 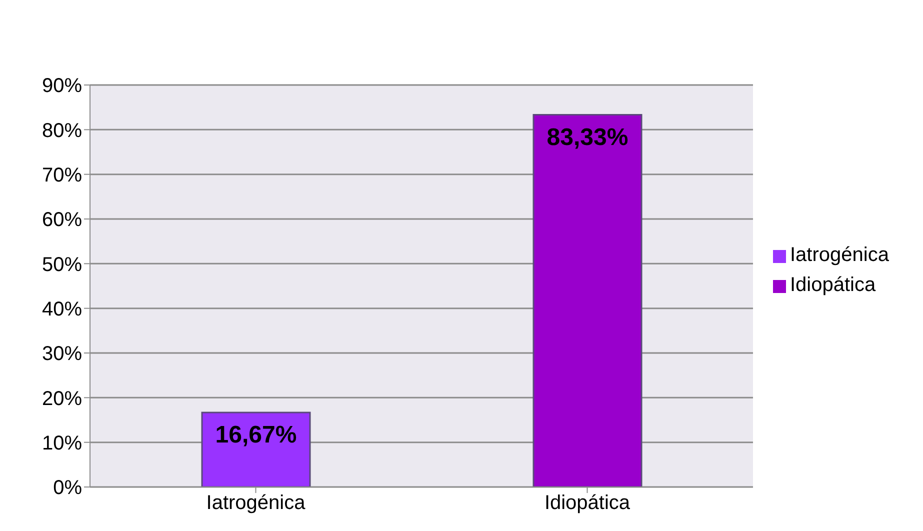 What do you see at coordinates (62, 265) in the screenshot?
I see `y-tick-label: 50%` at bounding box center [62, 265].